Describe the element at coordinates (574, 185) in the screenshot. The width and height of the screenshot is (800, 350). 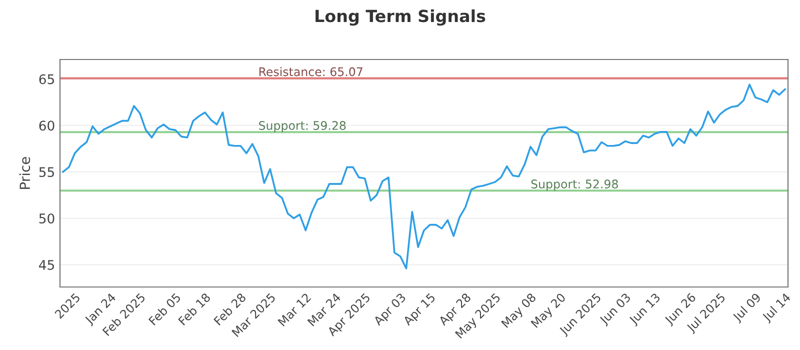
I see `ref-line-label: Support: 52.98` at that location.